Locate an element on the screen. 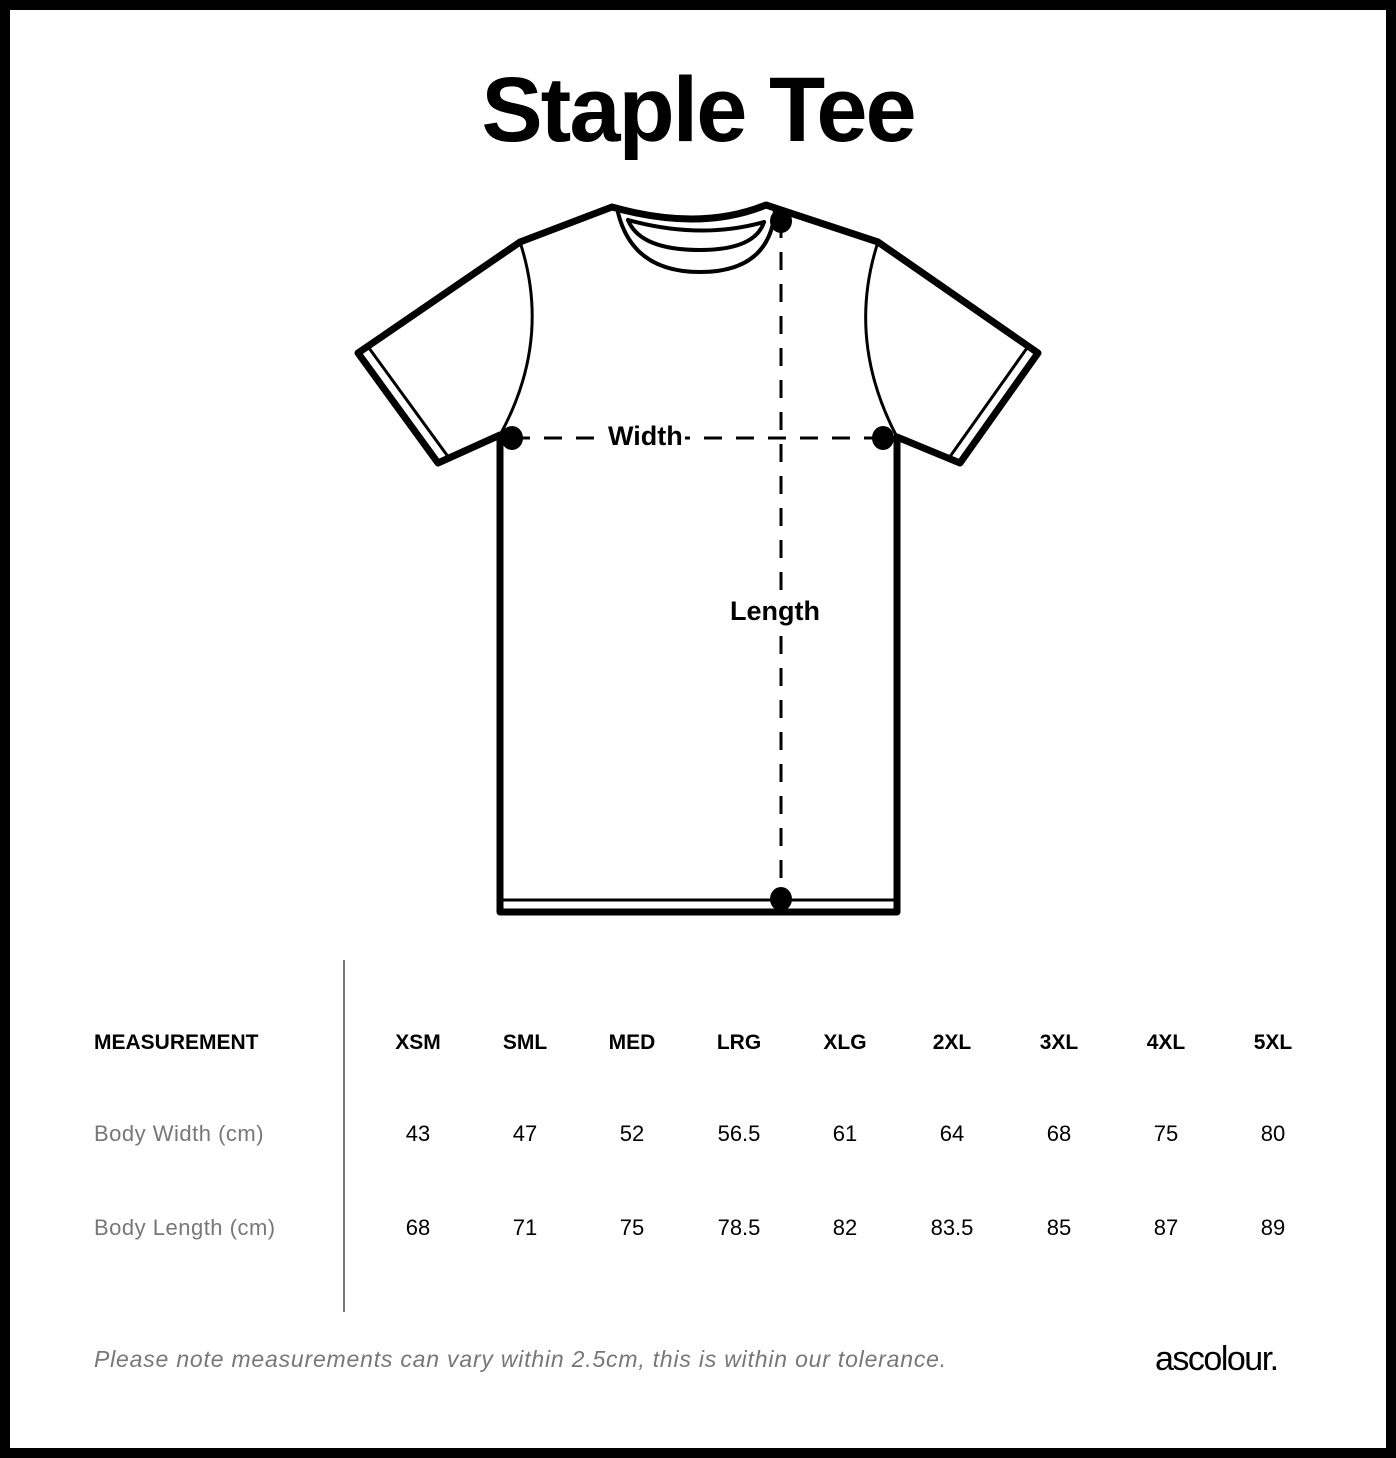  table-cell: 47 is located at coordinates (525, 1133).